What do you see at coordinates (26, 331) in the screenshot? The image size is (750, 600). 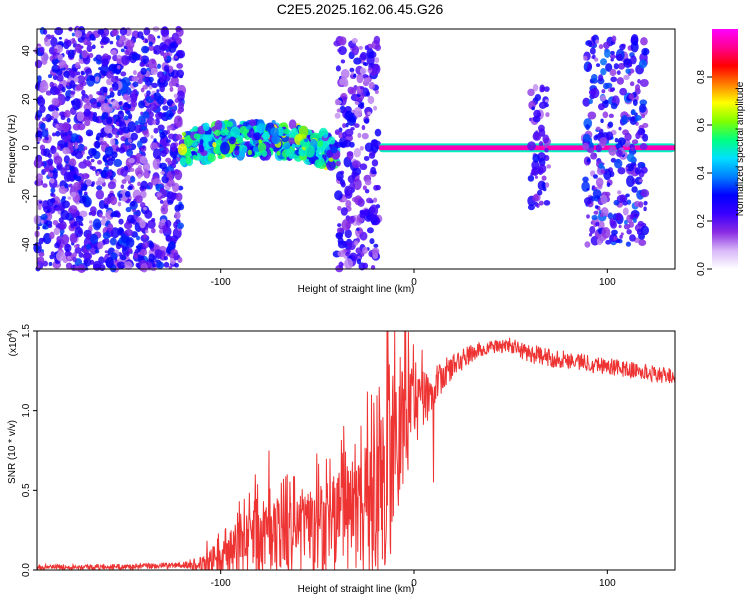 I see `snr-y-tick-label: 1.5` at bounding box center [26, 331].